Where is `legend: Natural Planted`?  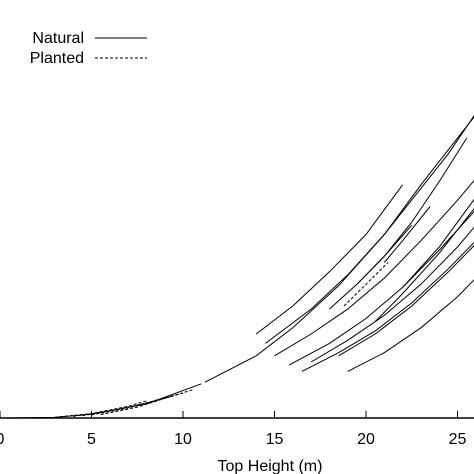 legend: Natural Planted is located at coordinates (88, 48).